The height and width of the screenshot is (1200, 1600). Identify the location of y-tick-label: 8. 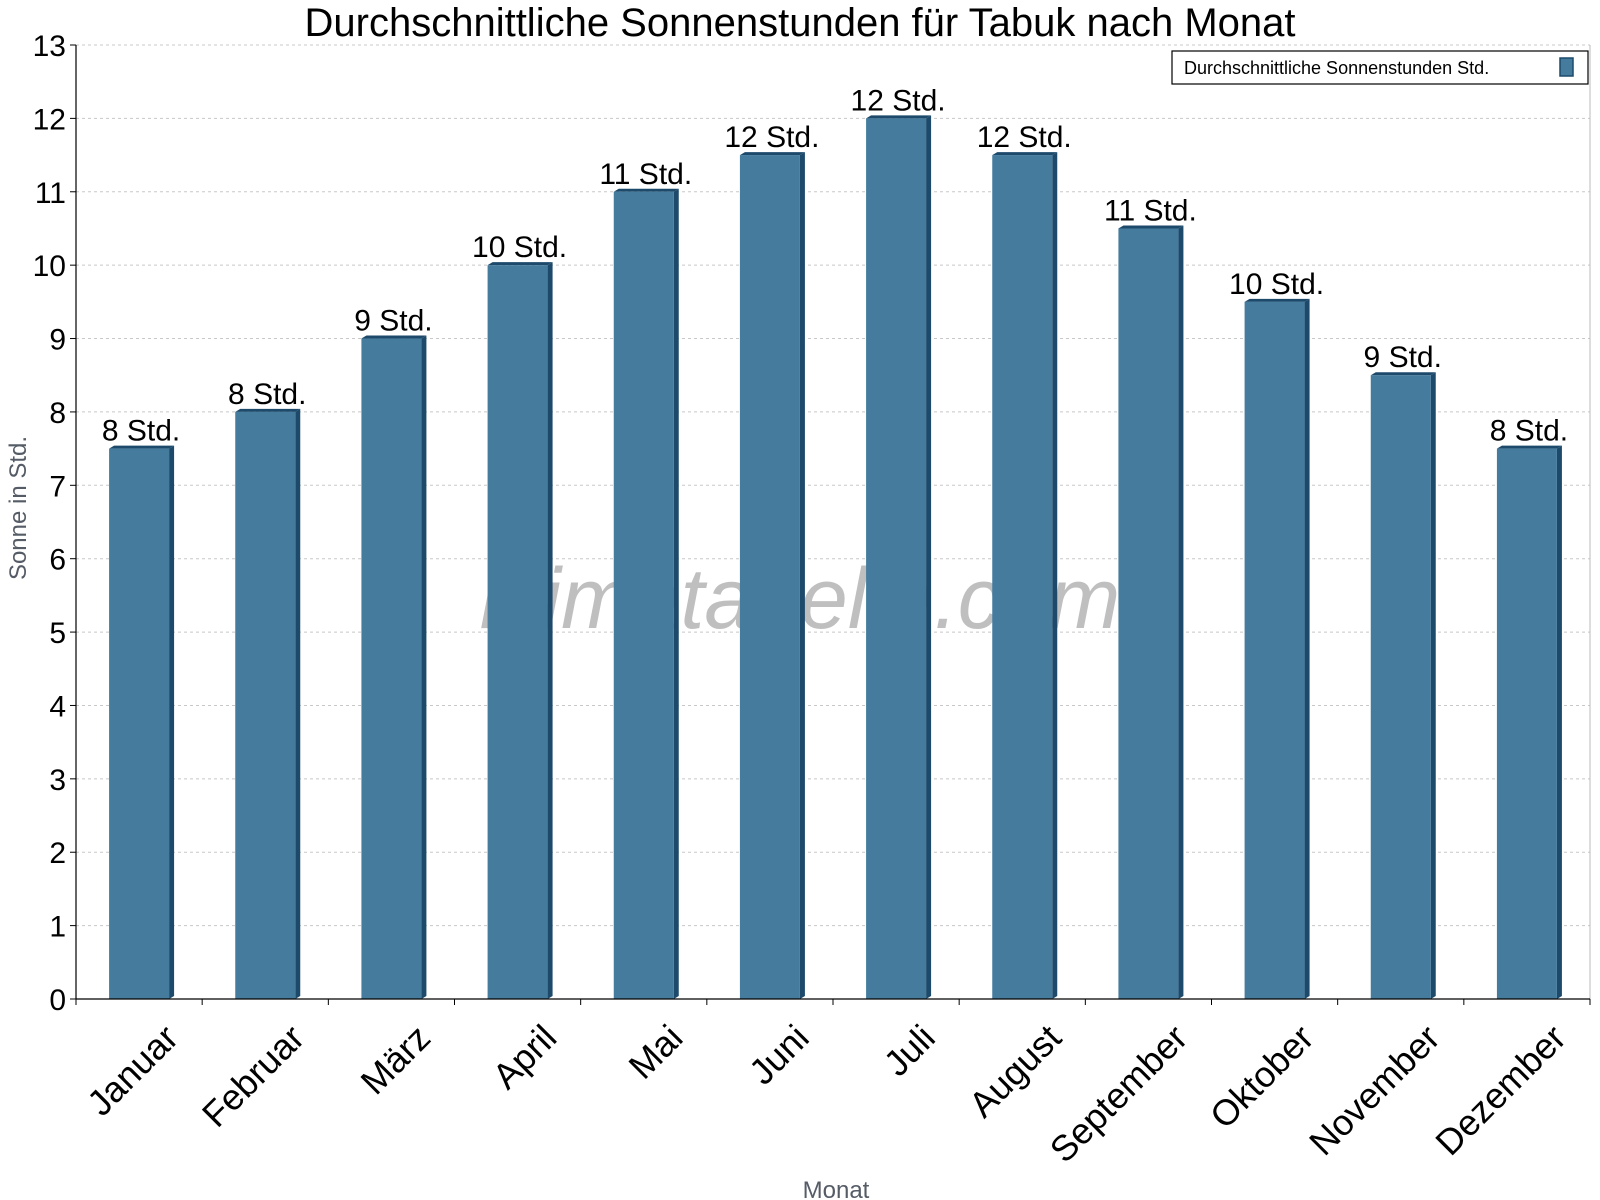
(57, 413).